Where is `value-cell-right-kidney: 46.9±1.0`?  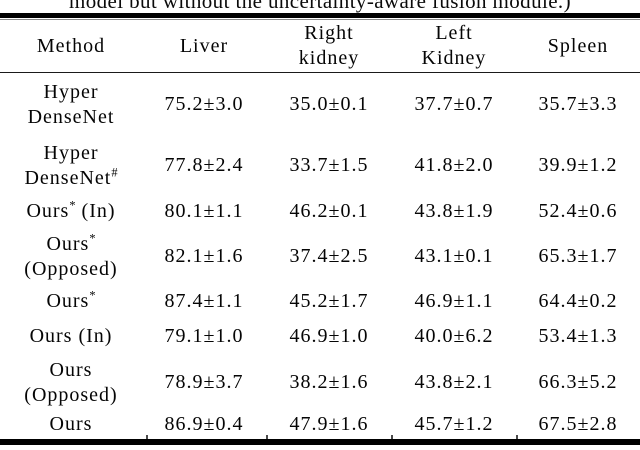 value-cell-right-kidney: 46.9±1.0 is located at coordinates (329, 336).